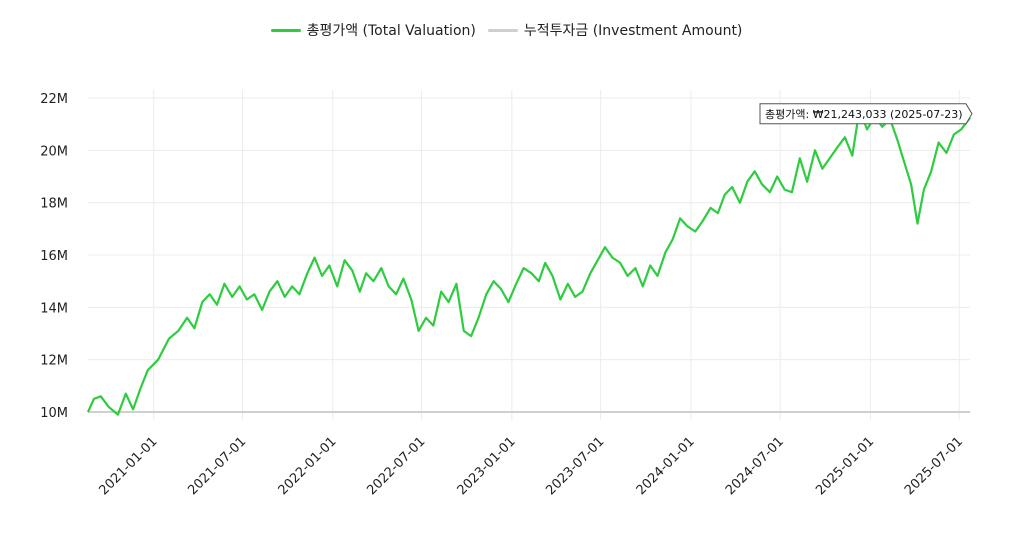  Describe the element at coordinates (487, 466) in the screenshot. I see `x-tick-label: 2023-01-01` at that location.